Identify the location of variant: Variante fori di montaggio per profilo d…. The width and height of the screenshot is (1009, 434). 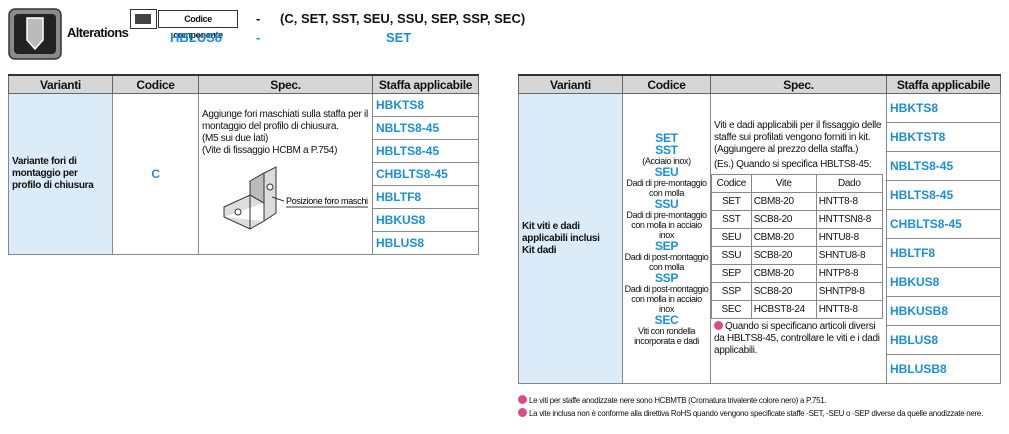
(60, 174).